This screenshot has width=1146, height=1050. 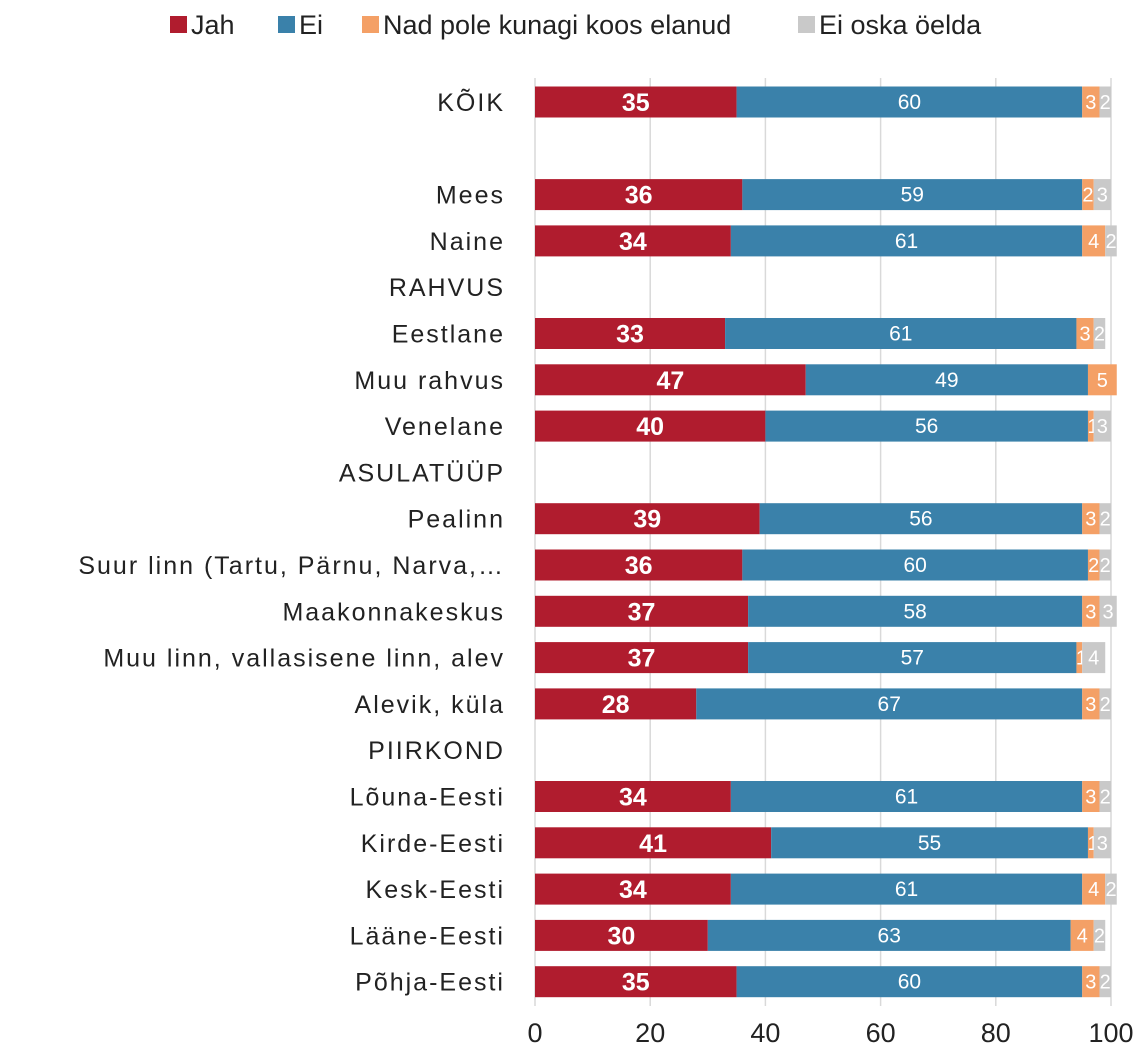 What do you see at coordinates (448, 335) in the screenshot?
I see `category-label: Eestlane` at bounding box center [448, 335].